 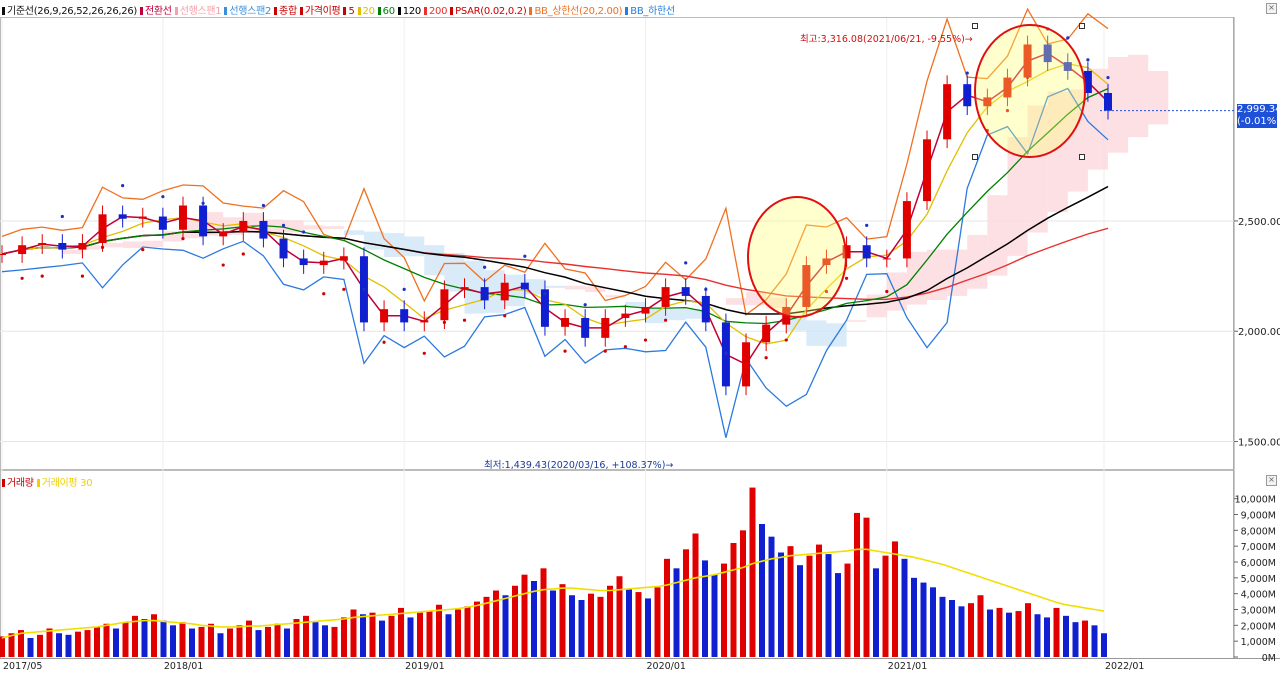 I want to click on close-volume-pane-button: ×, so click(x=1271, y=480).